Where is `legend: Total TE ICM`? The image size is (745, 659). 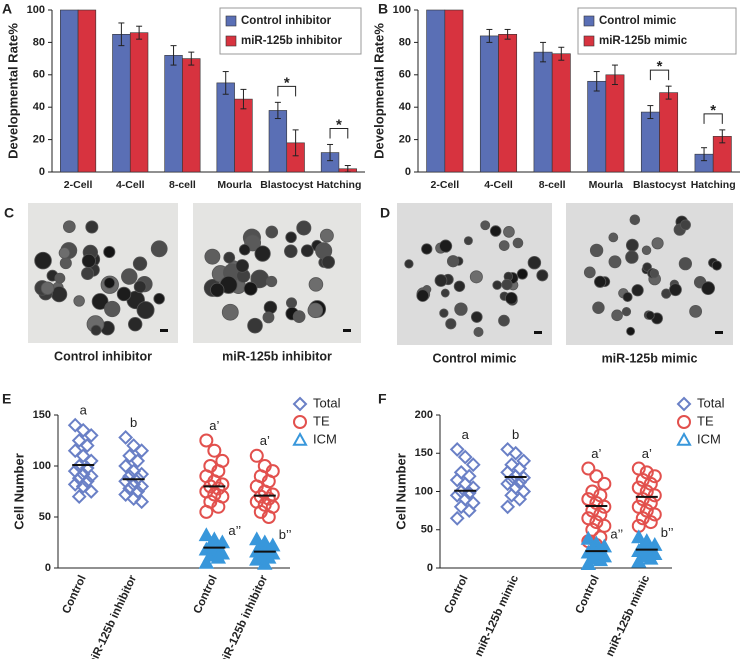 legend: Total TE ICM is located at coordinates (700, 420).